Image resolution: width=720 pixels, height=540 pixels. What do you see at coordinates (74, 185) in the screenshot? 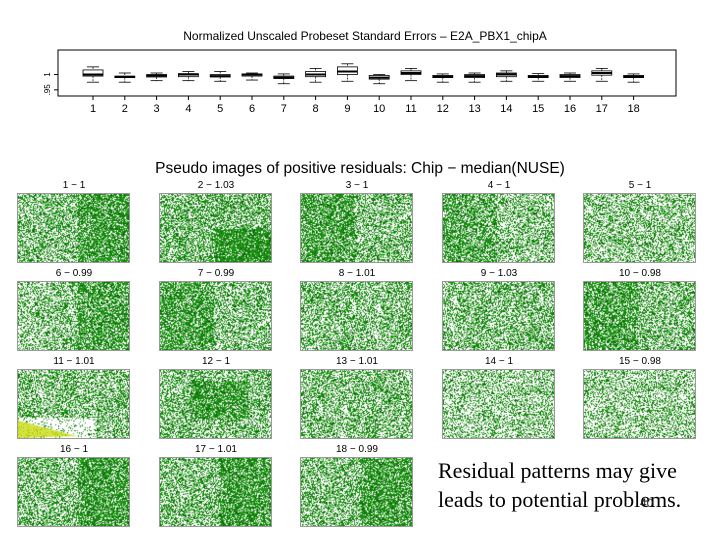
I see `panel-label: 1 − 1` at bounding box center [74, 185].